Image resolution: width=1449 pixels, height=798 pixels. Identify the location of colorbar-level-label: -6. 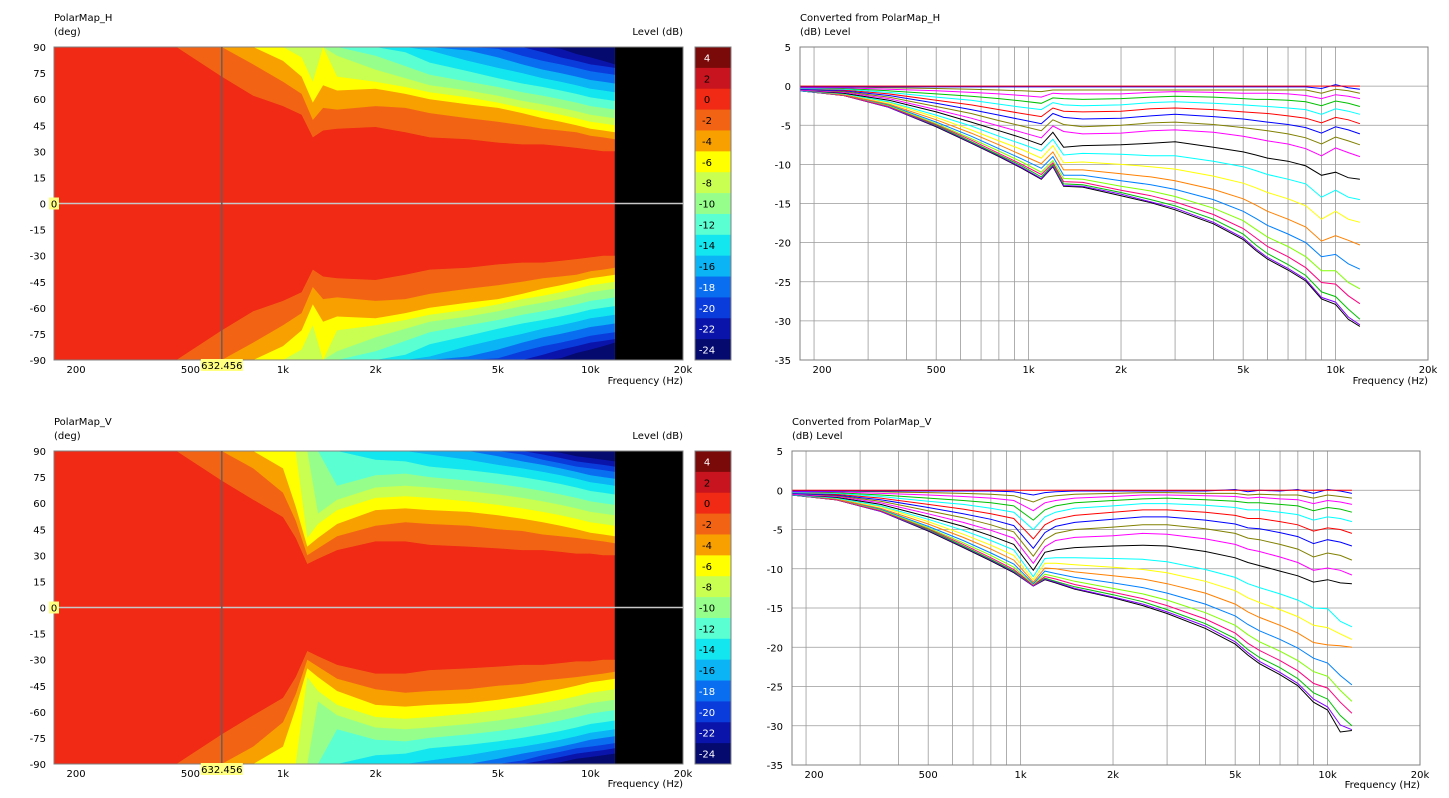
(707, 567).